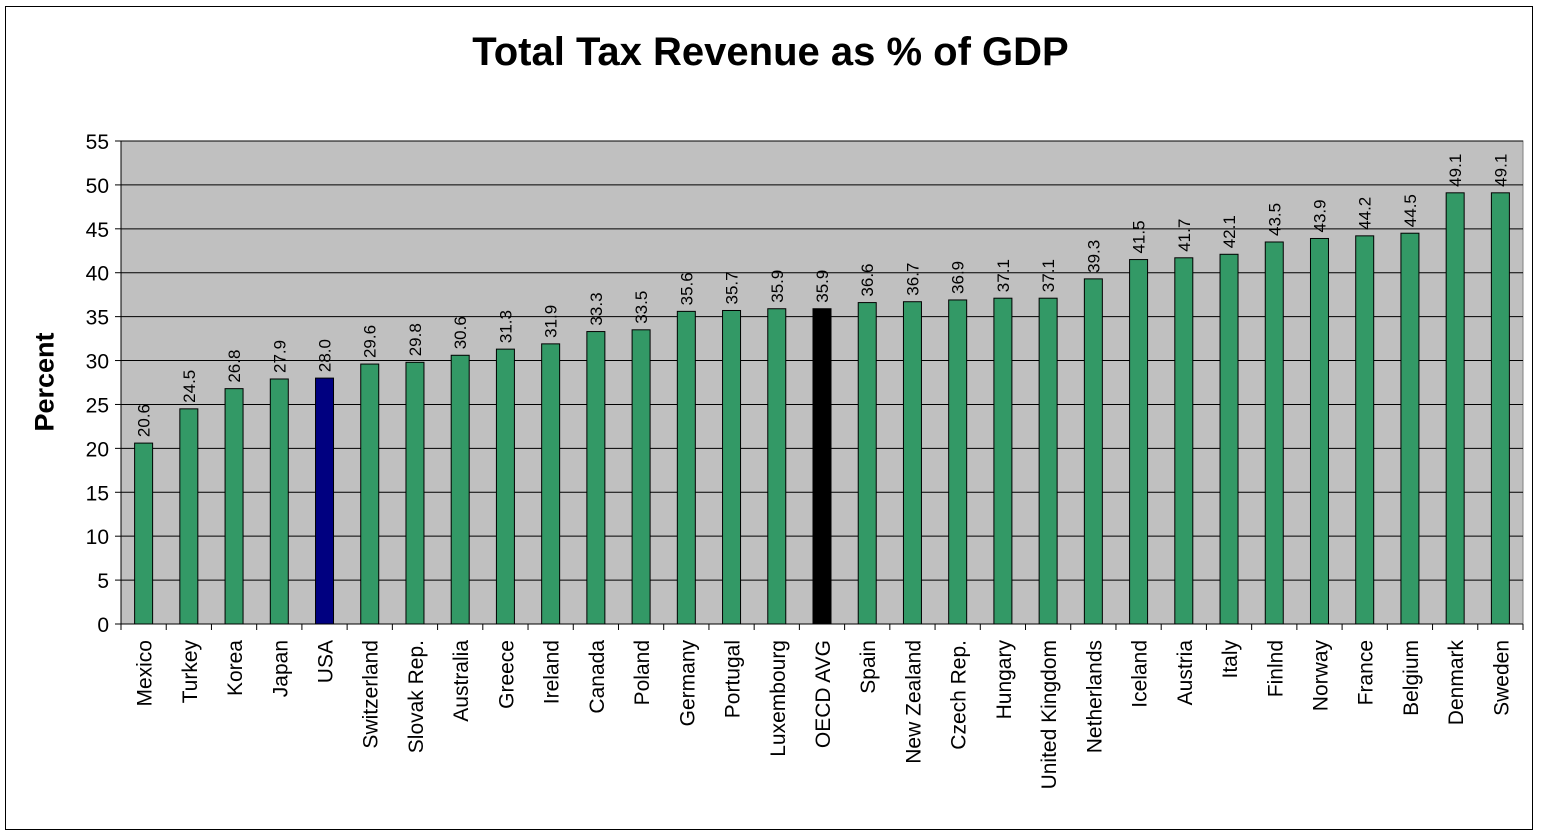  I want to click on y-tick-label: 30, so click(97, 362).